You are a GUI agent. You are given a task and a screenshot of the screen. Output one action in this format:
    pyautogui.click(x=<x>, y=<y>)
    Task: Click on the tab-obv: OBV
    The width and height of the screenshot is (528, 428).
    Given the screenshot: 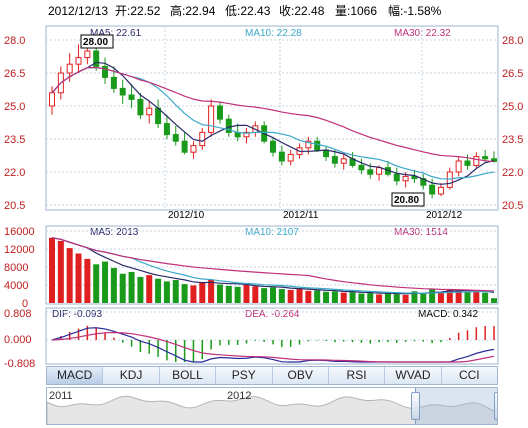 What is the action you would take?
    pyautogui.click(x=301, y=375)
    